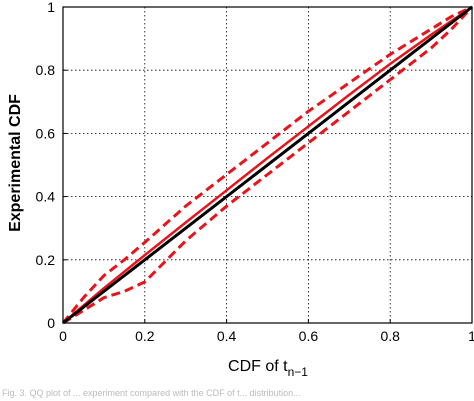 This screenshot has height=401, width=474. What do you see at coordinates (46, 133) in the screenshot?
I see `y-tick-label: 0.6` at bounding box center [46, 133].